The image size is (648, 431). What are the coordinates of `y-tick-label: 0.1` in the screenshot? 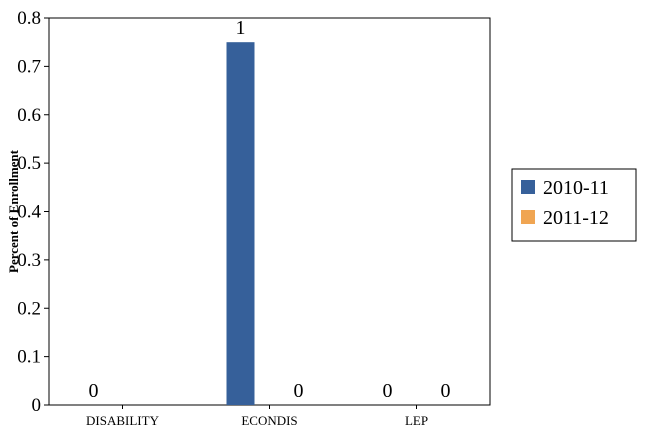 It's located at (29, 357).